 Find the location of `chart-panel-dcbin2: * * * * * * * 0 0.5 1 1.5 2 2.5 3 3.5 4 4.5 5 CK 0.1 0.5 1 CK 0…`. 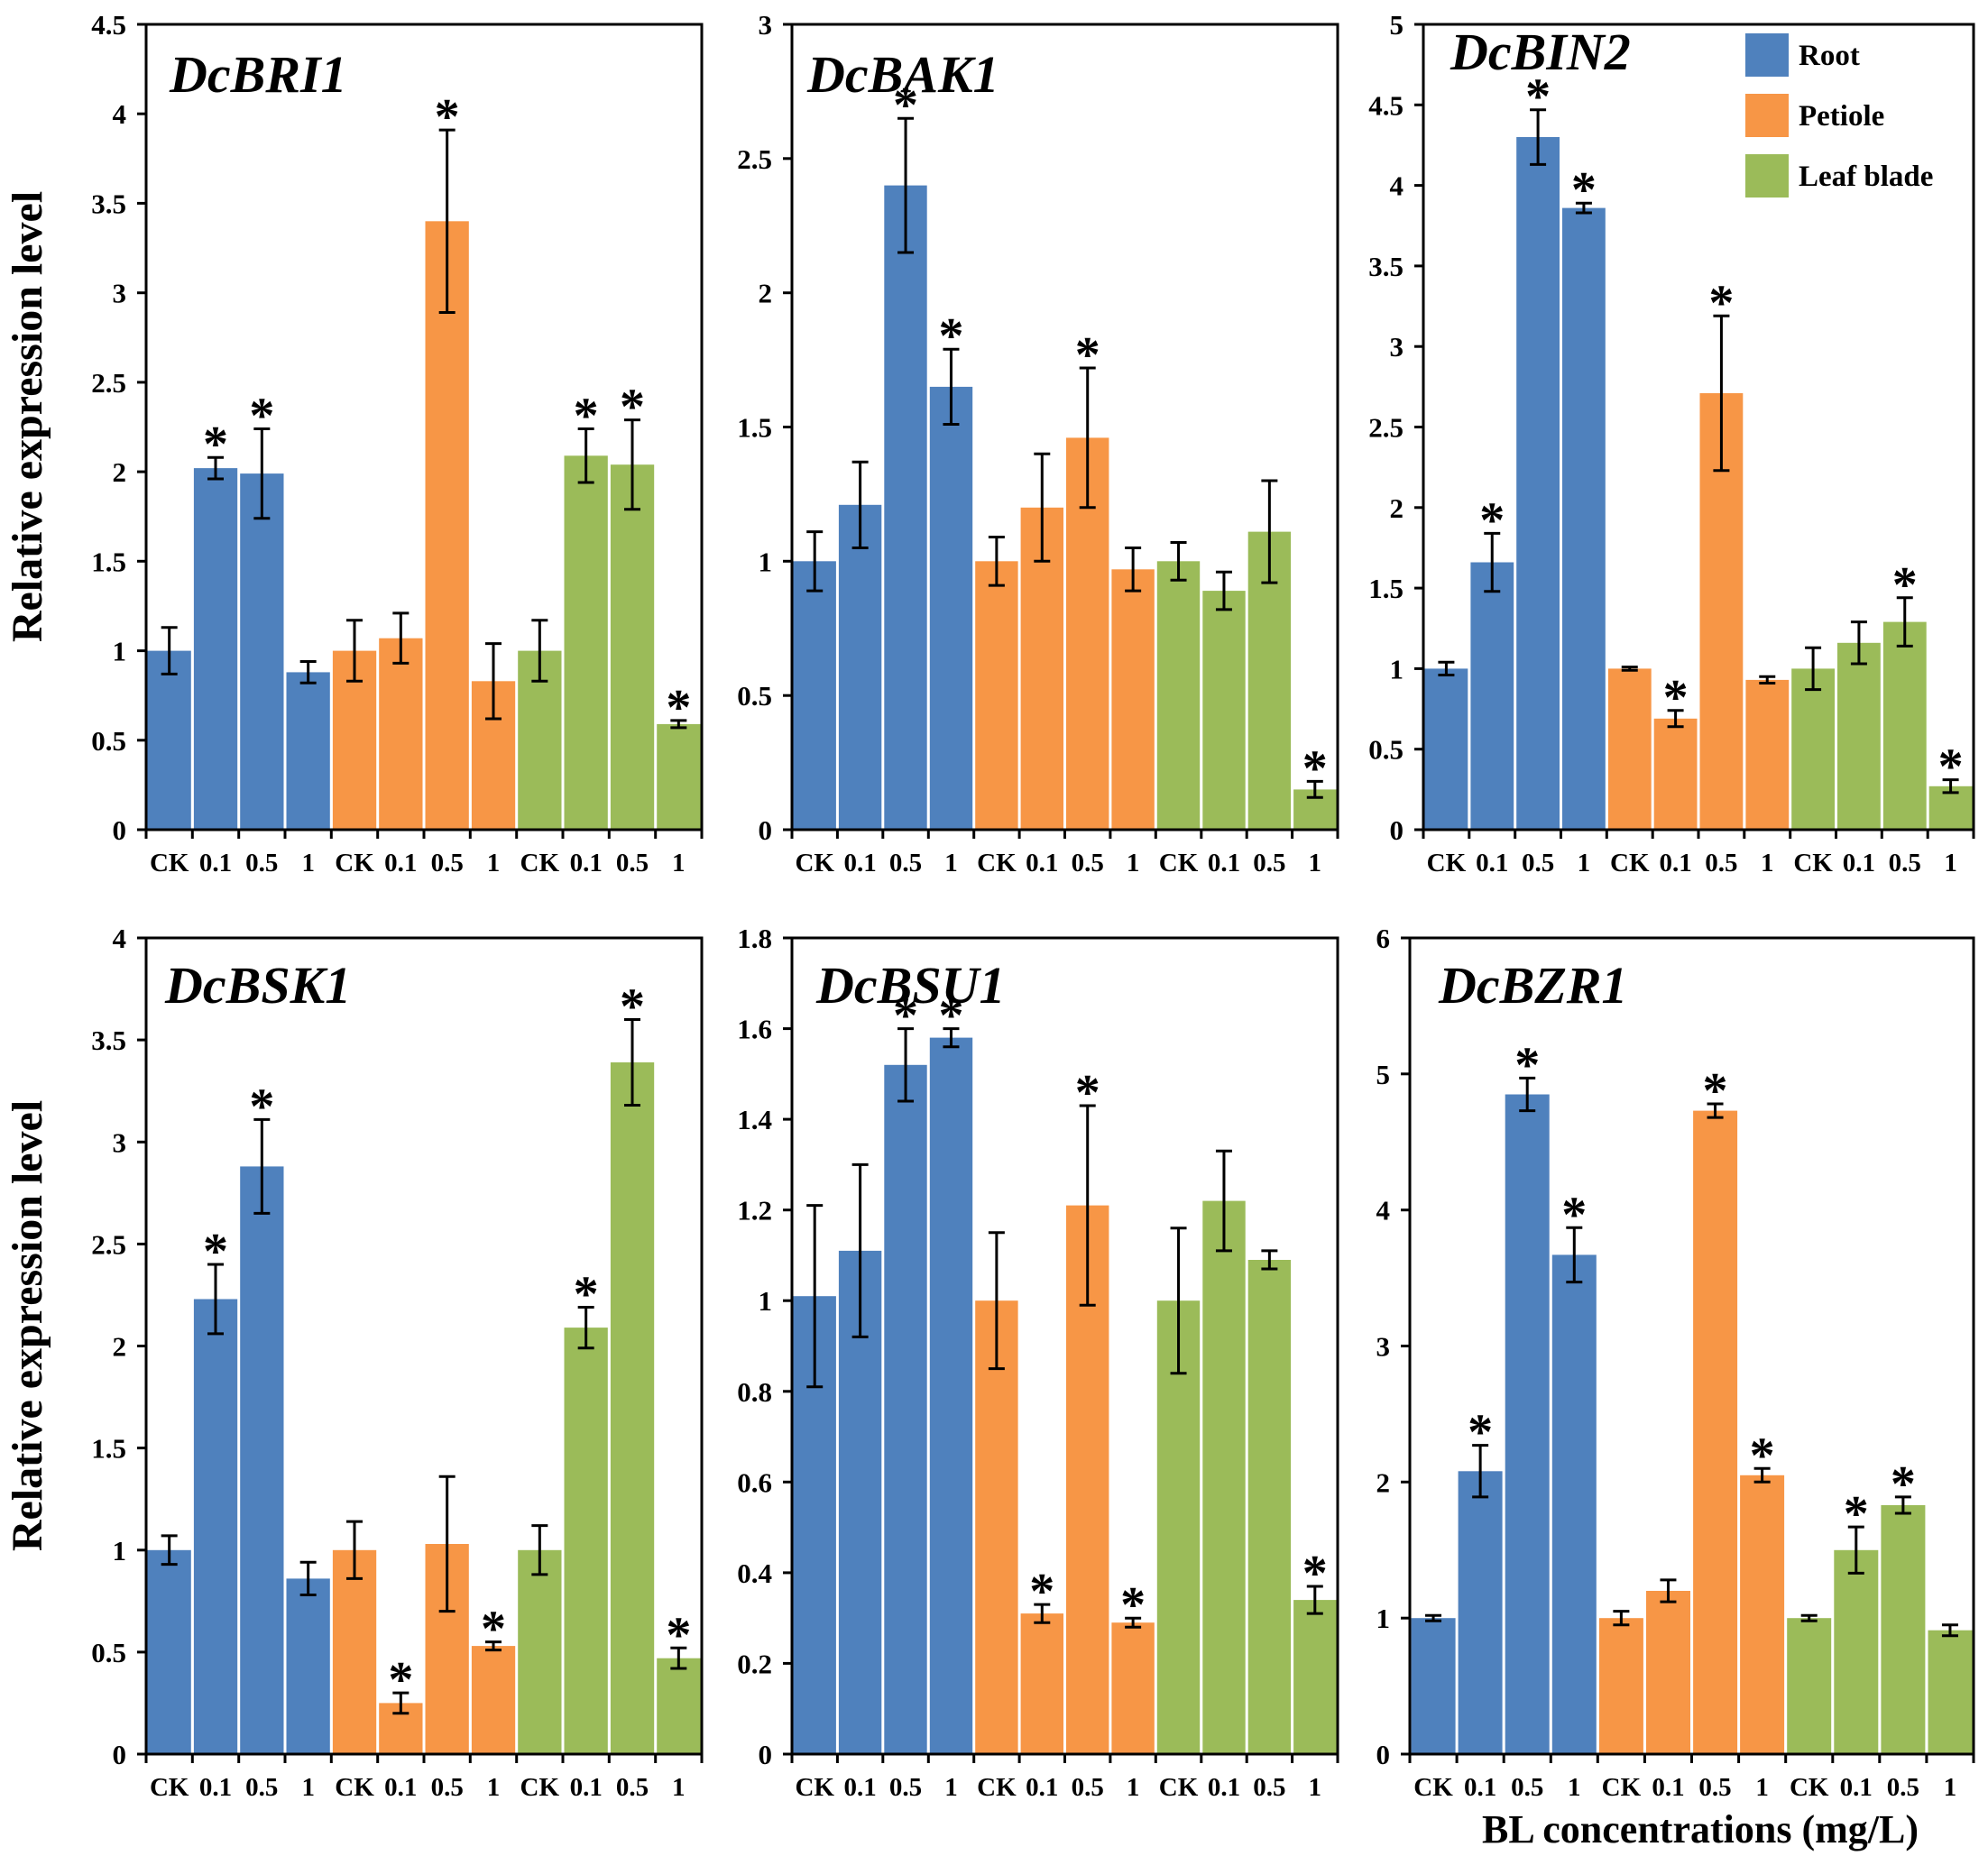

chart-panel-dcbin2: * * * * * * * 0 0.5 1 1.5 2 2.5 3 3.5 4 4.5 5 CK 0.1 0.5 1 CK 0… is located at coordinates (1671, 443).